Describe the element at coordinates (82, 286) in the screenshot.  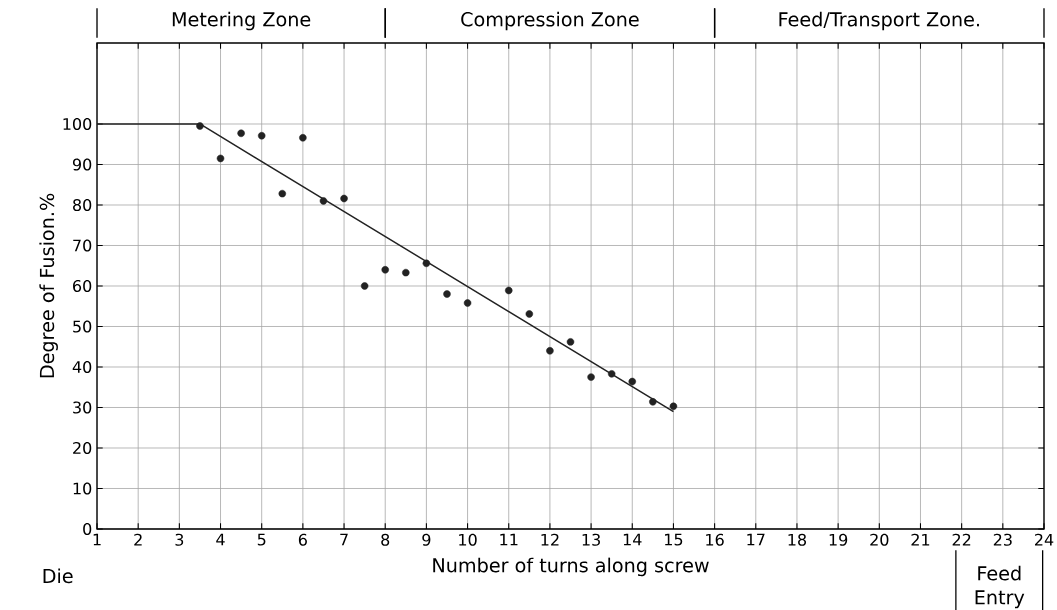
I see `y-tick-label: 60` at that location.